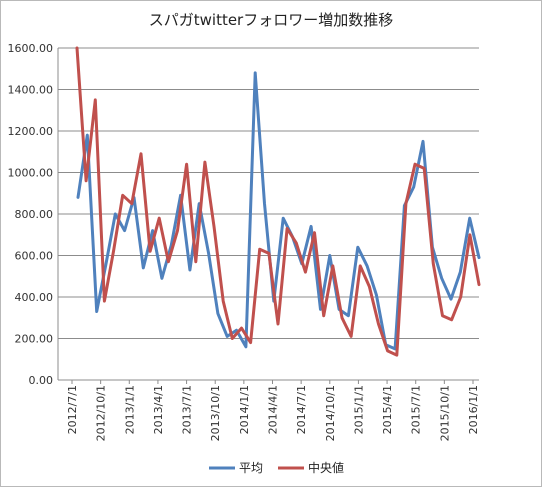  Describe the element at coordinates (301, 409) in the screenshot. I see `x-tick-label: 2014/7/1` at that location.